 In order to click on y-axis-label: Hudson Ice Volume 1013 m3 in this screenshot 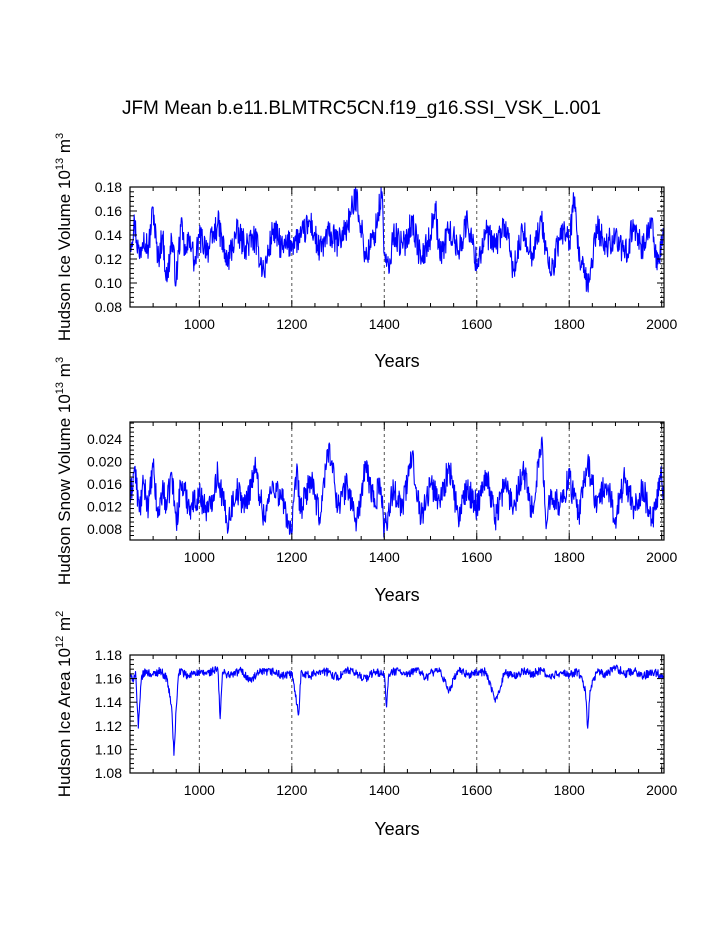, I will do `click(64, 237)`.